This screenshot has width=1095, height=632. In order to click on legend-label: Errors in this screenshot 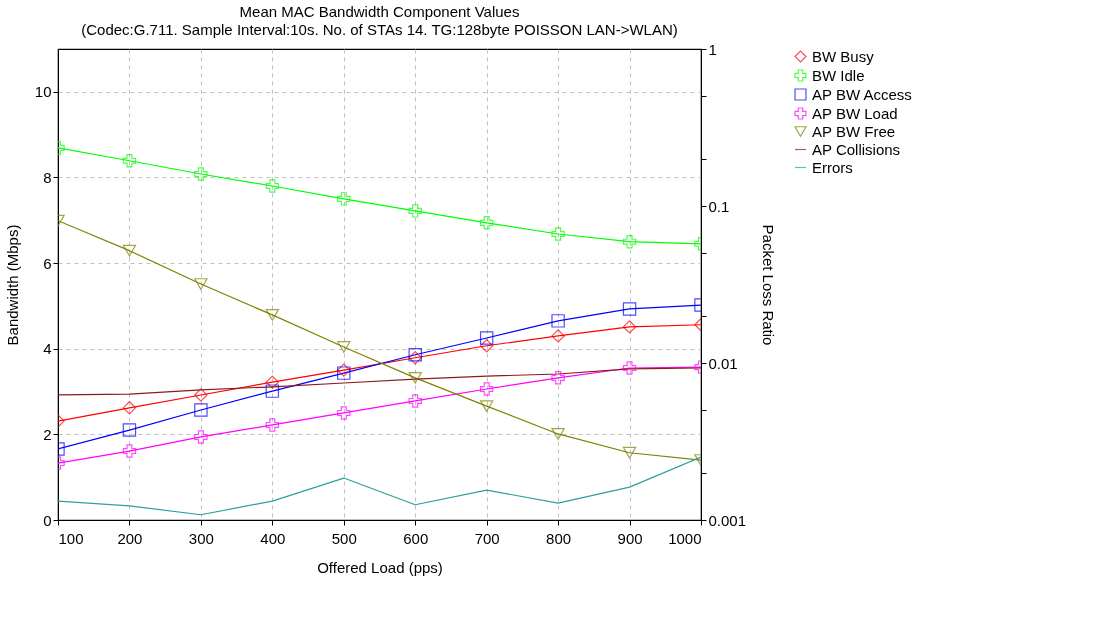, I will do `click(832, 167)`.